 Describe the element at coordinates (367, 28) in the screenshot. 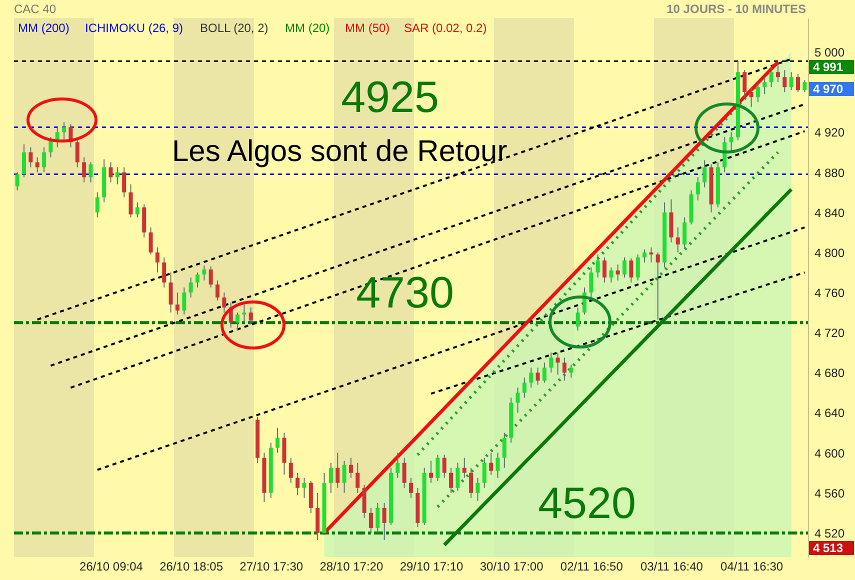

I see `annotation: MM (50)` at that location.